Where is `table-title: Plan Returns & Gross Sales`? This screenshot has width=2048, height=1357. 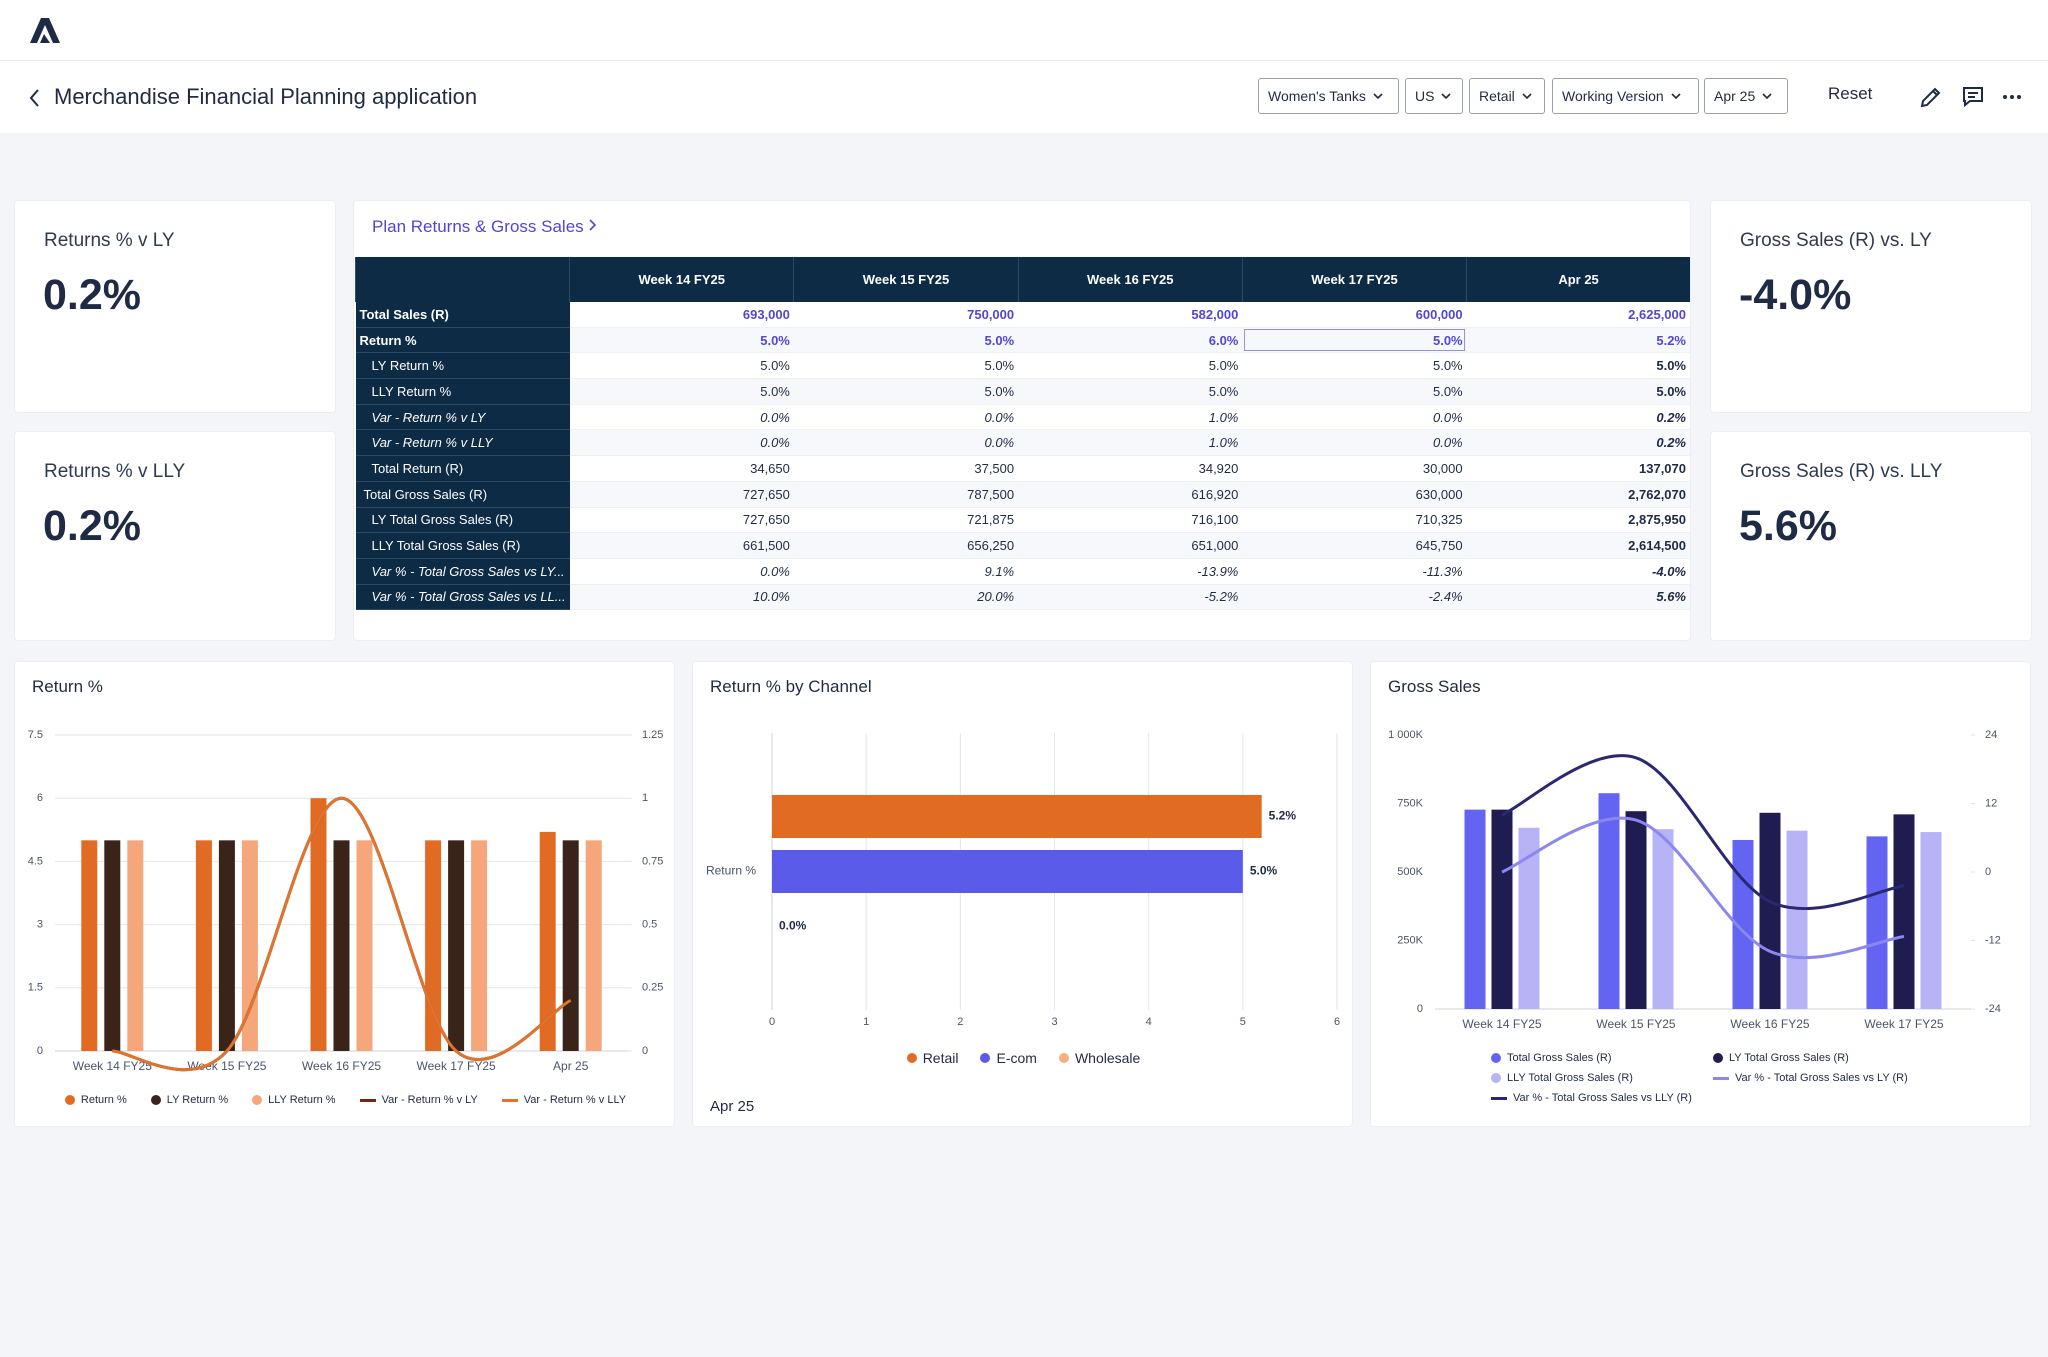
table-title: Plan Returns & Gross Sales is located at coordinates (485, 227).